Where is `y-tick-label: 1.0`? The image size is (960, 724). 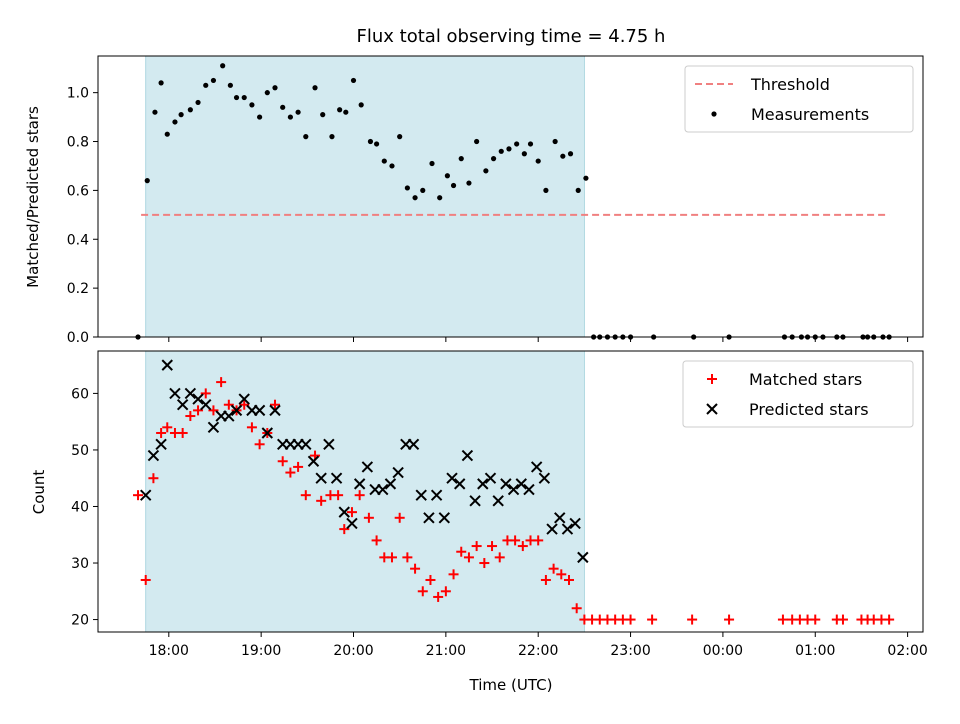 y-tick-label: 1.0 is located at coordinates (78, 94).